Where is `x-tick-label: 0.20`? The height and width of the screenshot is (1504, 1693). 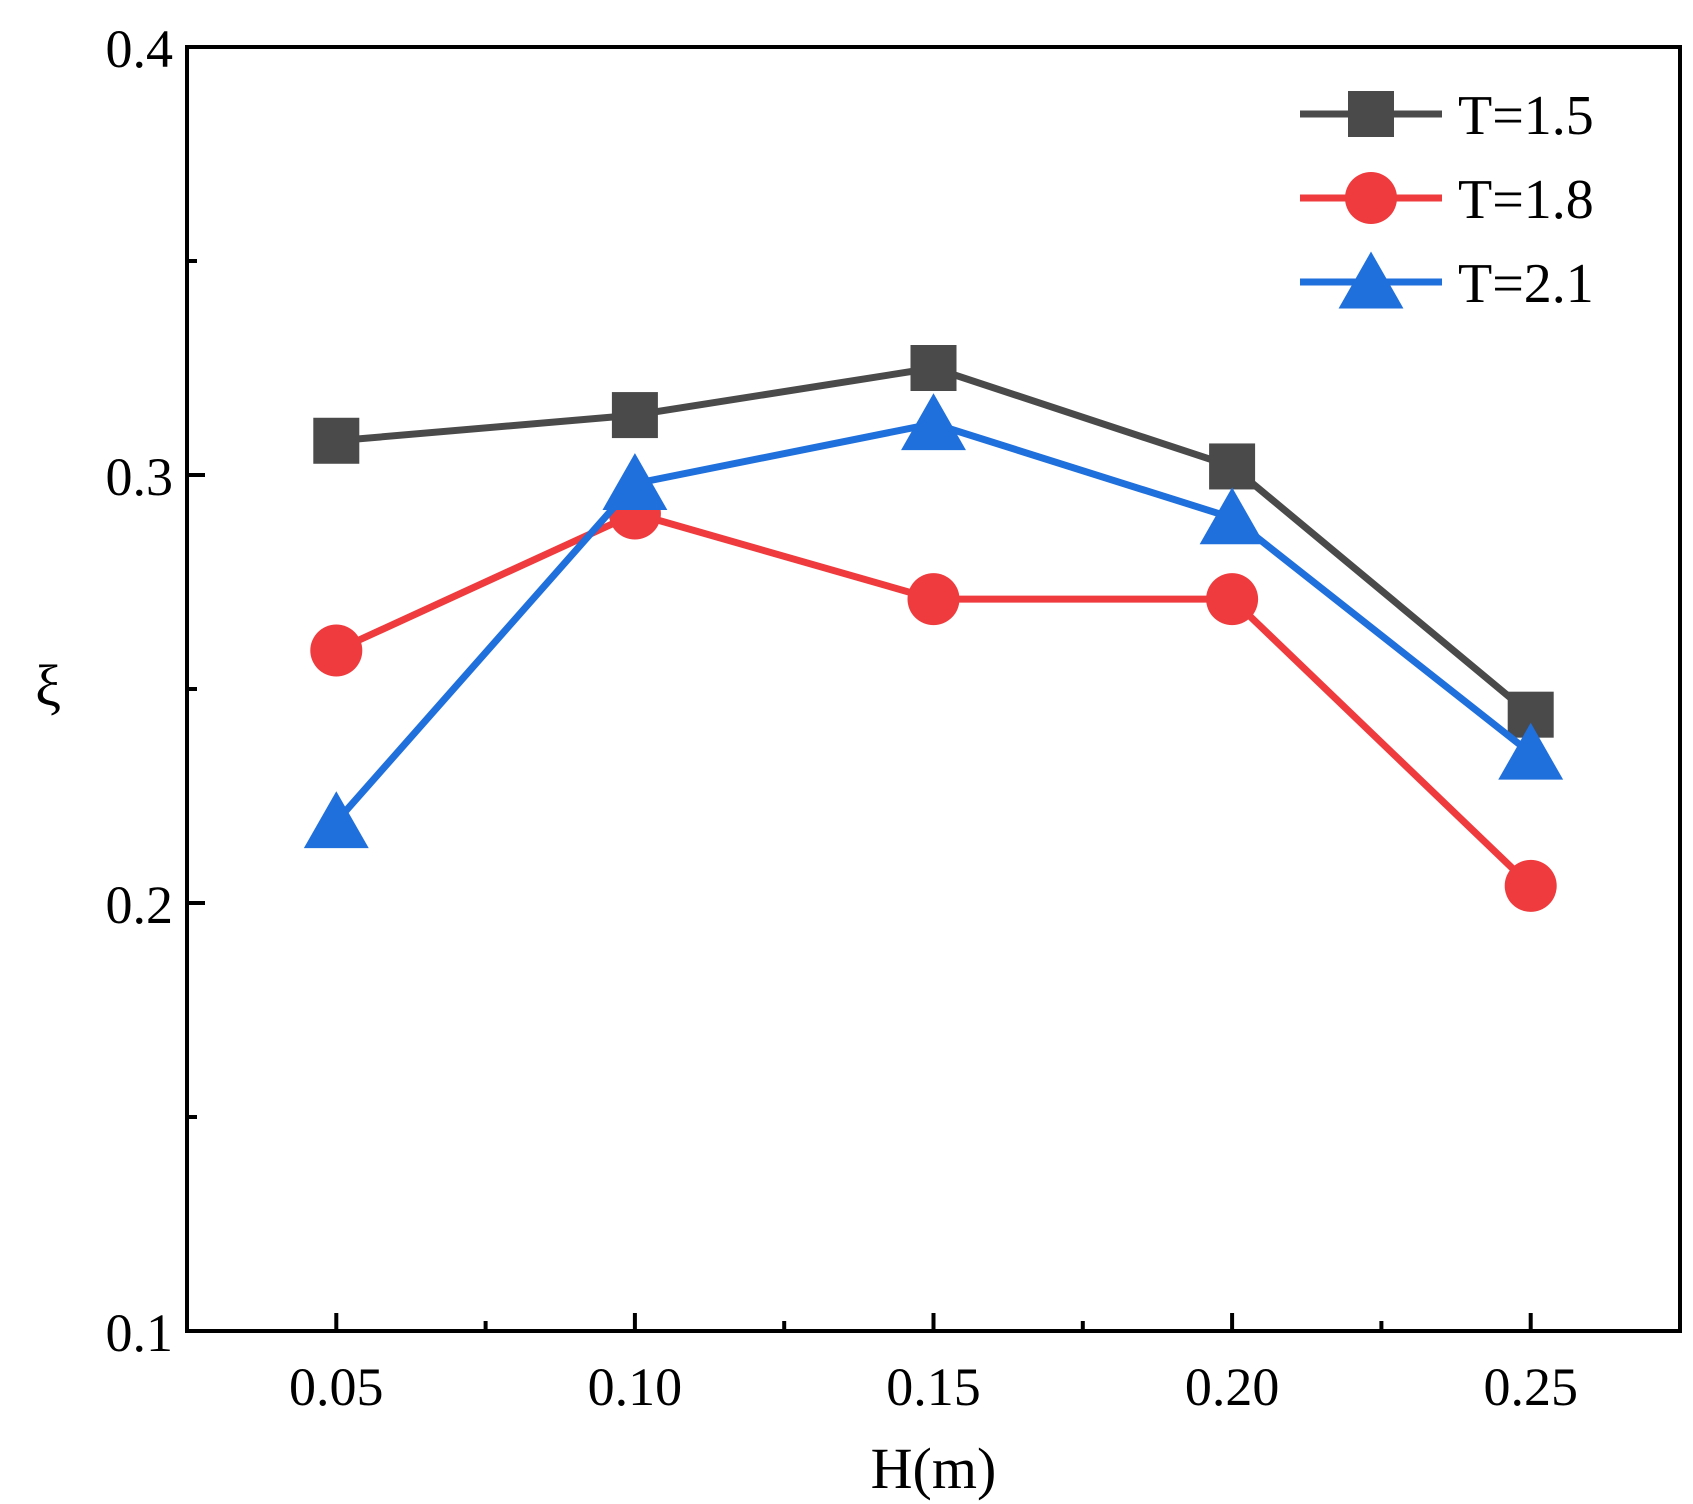 x-tick-label: 0.20 is located at coordinates (1232, 1387).